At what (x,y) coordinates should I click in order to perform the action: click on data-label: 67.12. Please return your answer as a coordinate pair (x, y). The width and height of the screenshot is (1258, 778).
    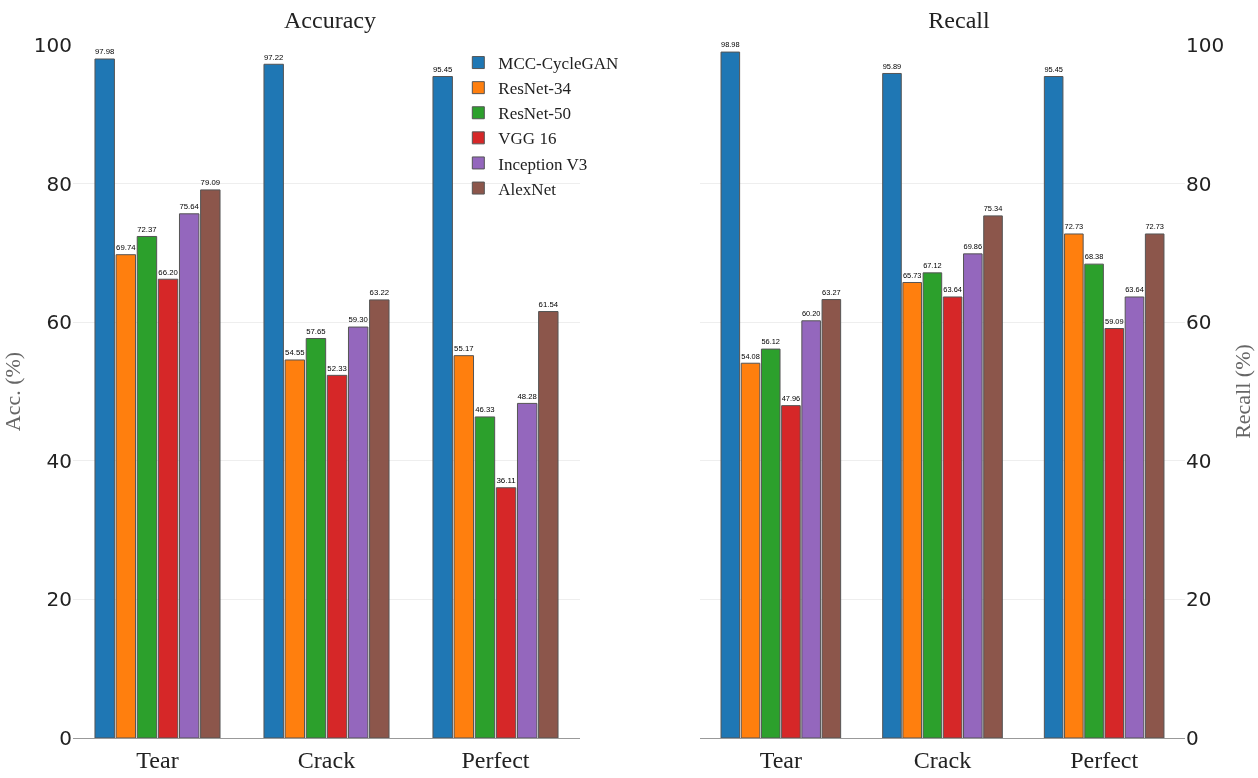
    Looking at the image, I should click on (932, 266).